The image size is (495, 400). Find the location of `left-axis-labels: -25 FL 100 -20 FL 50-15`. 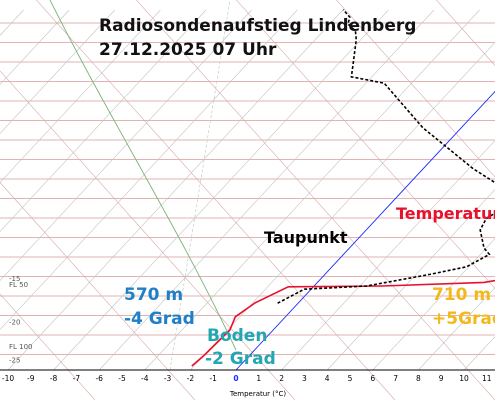

left-axis-labels: -25 FL 100 -20 FL 50-15 is located at coordinates (21, 320).